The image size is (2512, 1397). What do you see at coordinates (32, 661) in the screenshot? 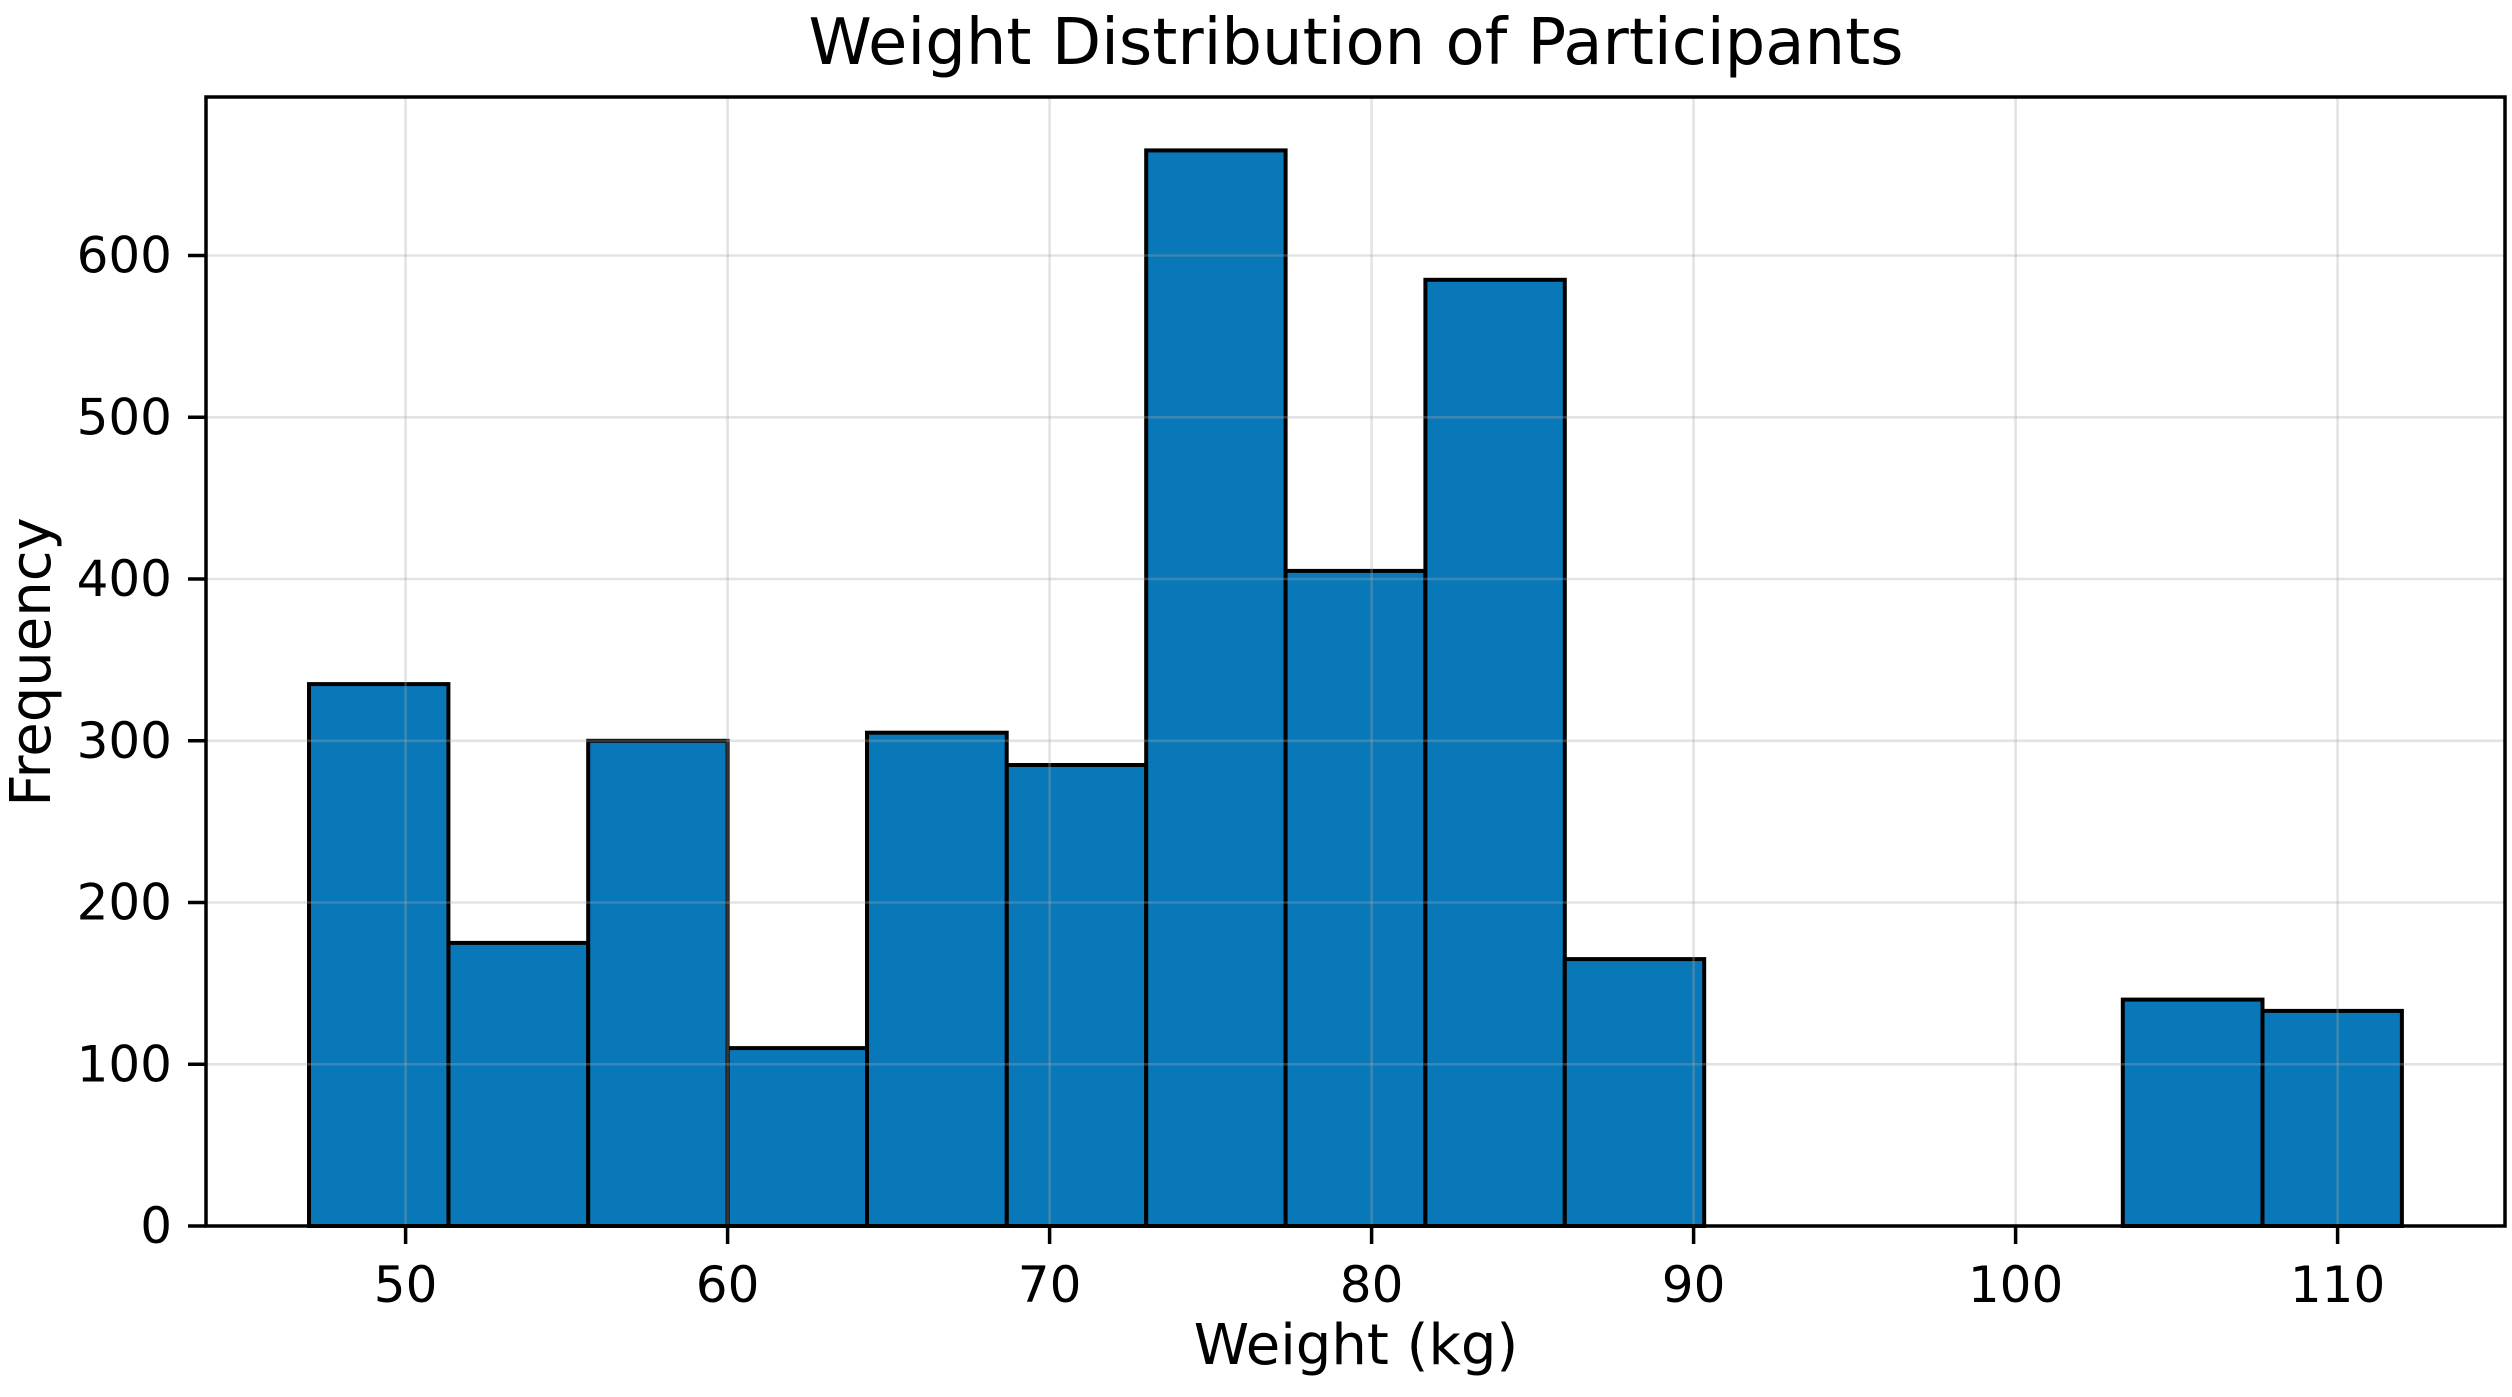
I see `y-axis-label: Frequency` at bounding box center [32, 661].